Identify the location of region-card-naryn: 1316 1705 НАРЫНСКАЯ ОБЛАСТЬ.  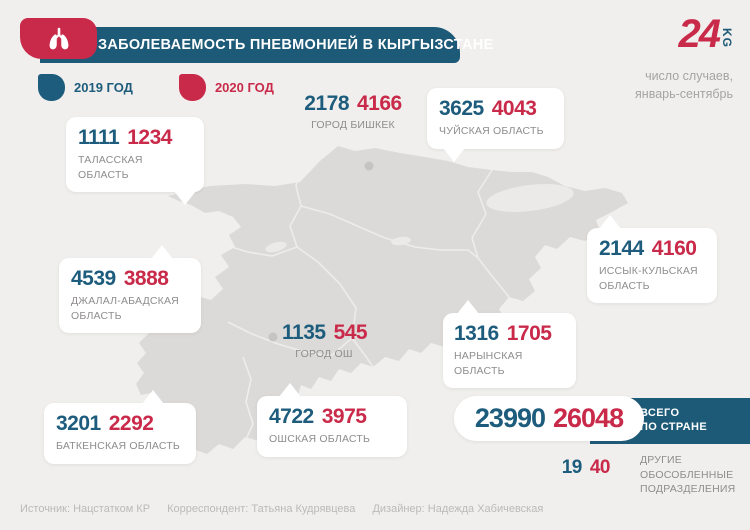
(509, 344).